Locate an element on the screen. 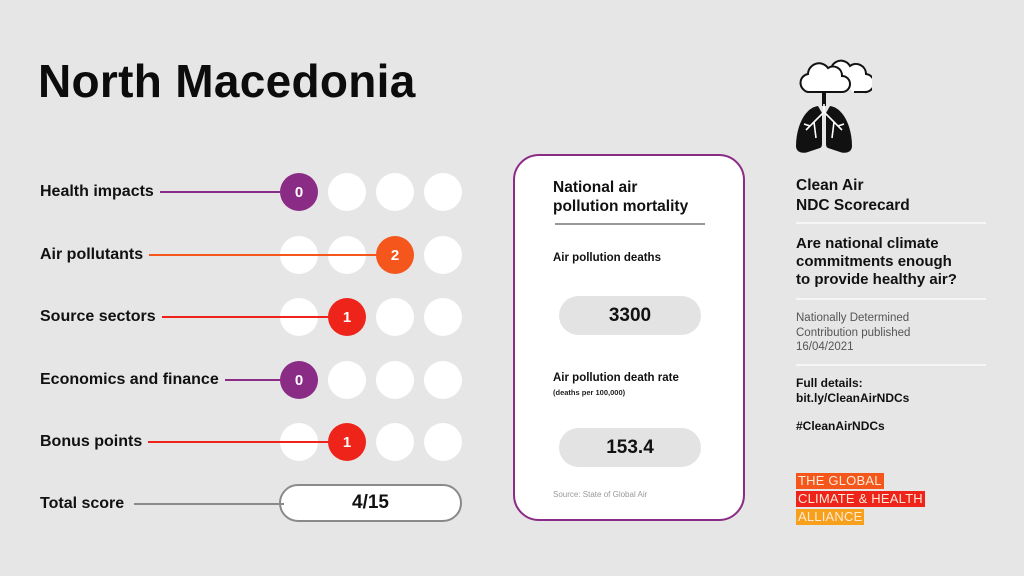 This screenshot has height=576, width=1024. death-rate-sublabel: (deaths per 100,000) is located at coordinates (589, 392).